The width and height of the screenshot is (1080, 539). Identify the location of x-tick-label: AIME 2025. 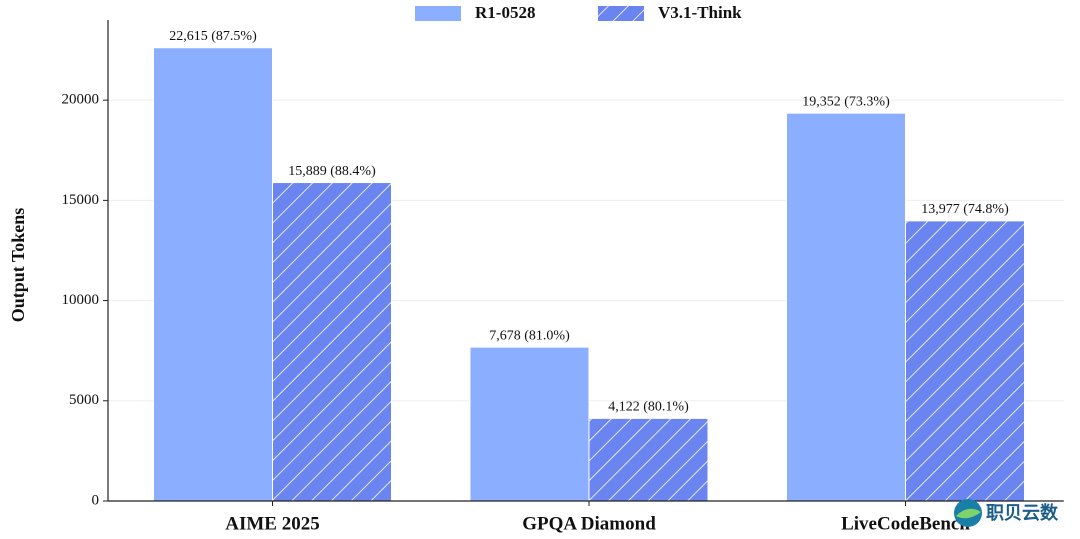
(272, 523).